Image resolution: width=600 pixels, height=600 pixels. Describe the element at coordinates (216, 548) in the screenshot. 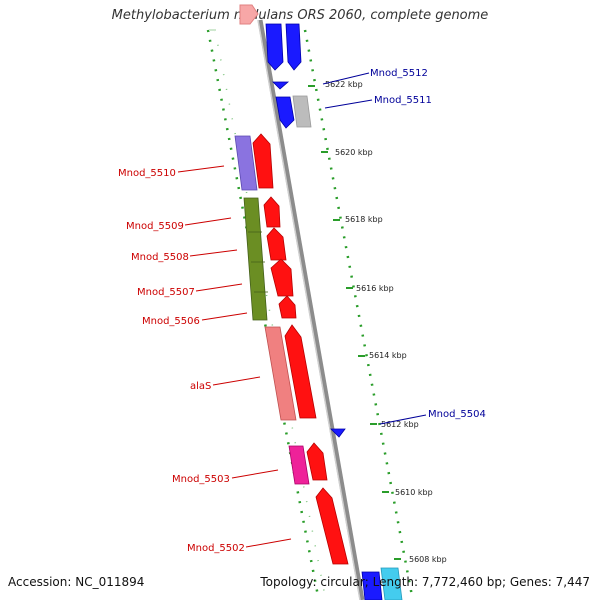

I see `gene-label: Mnod_5502` at that location.